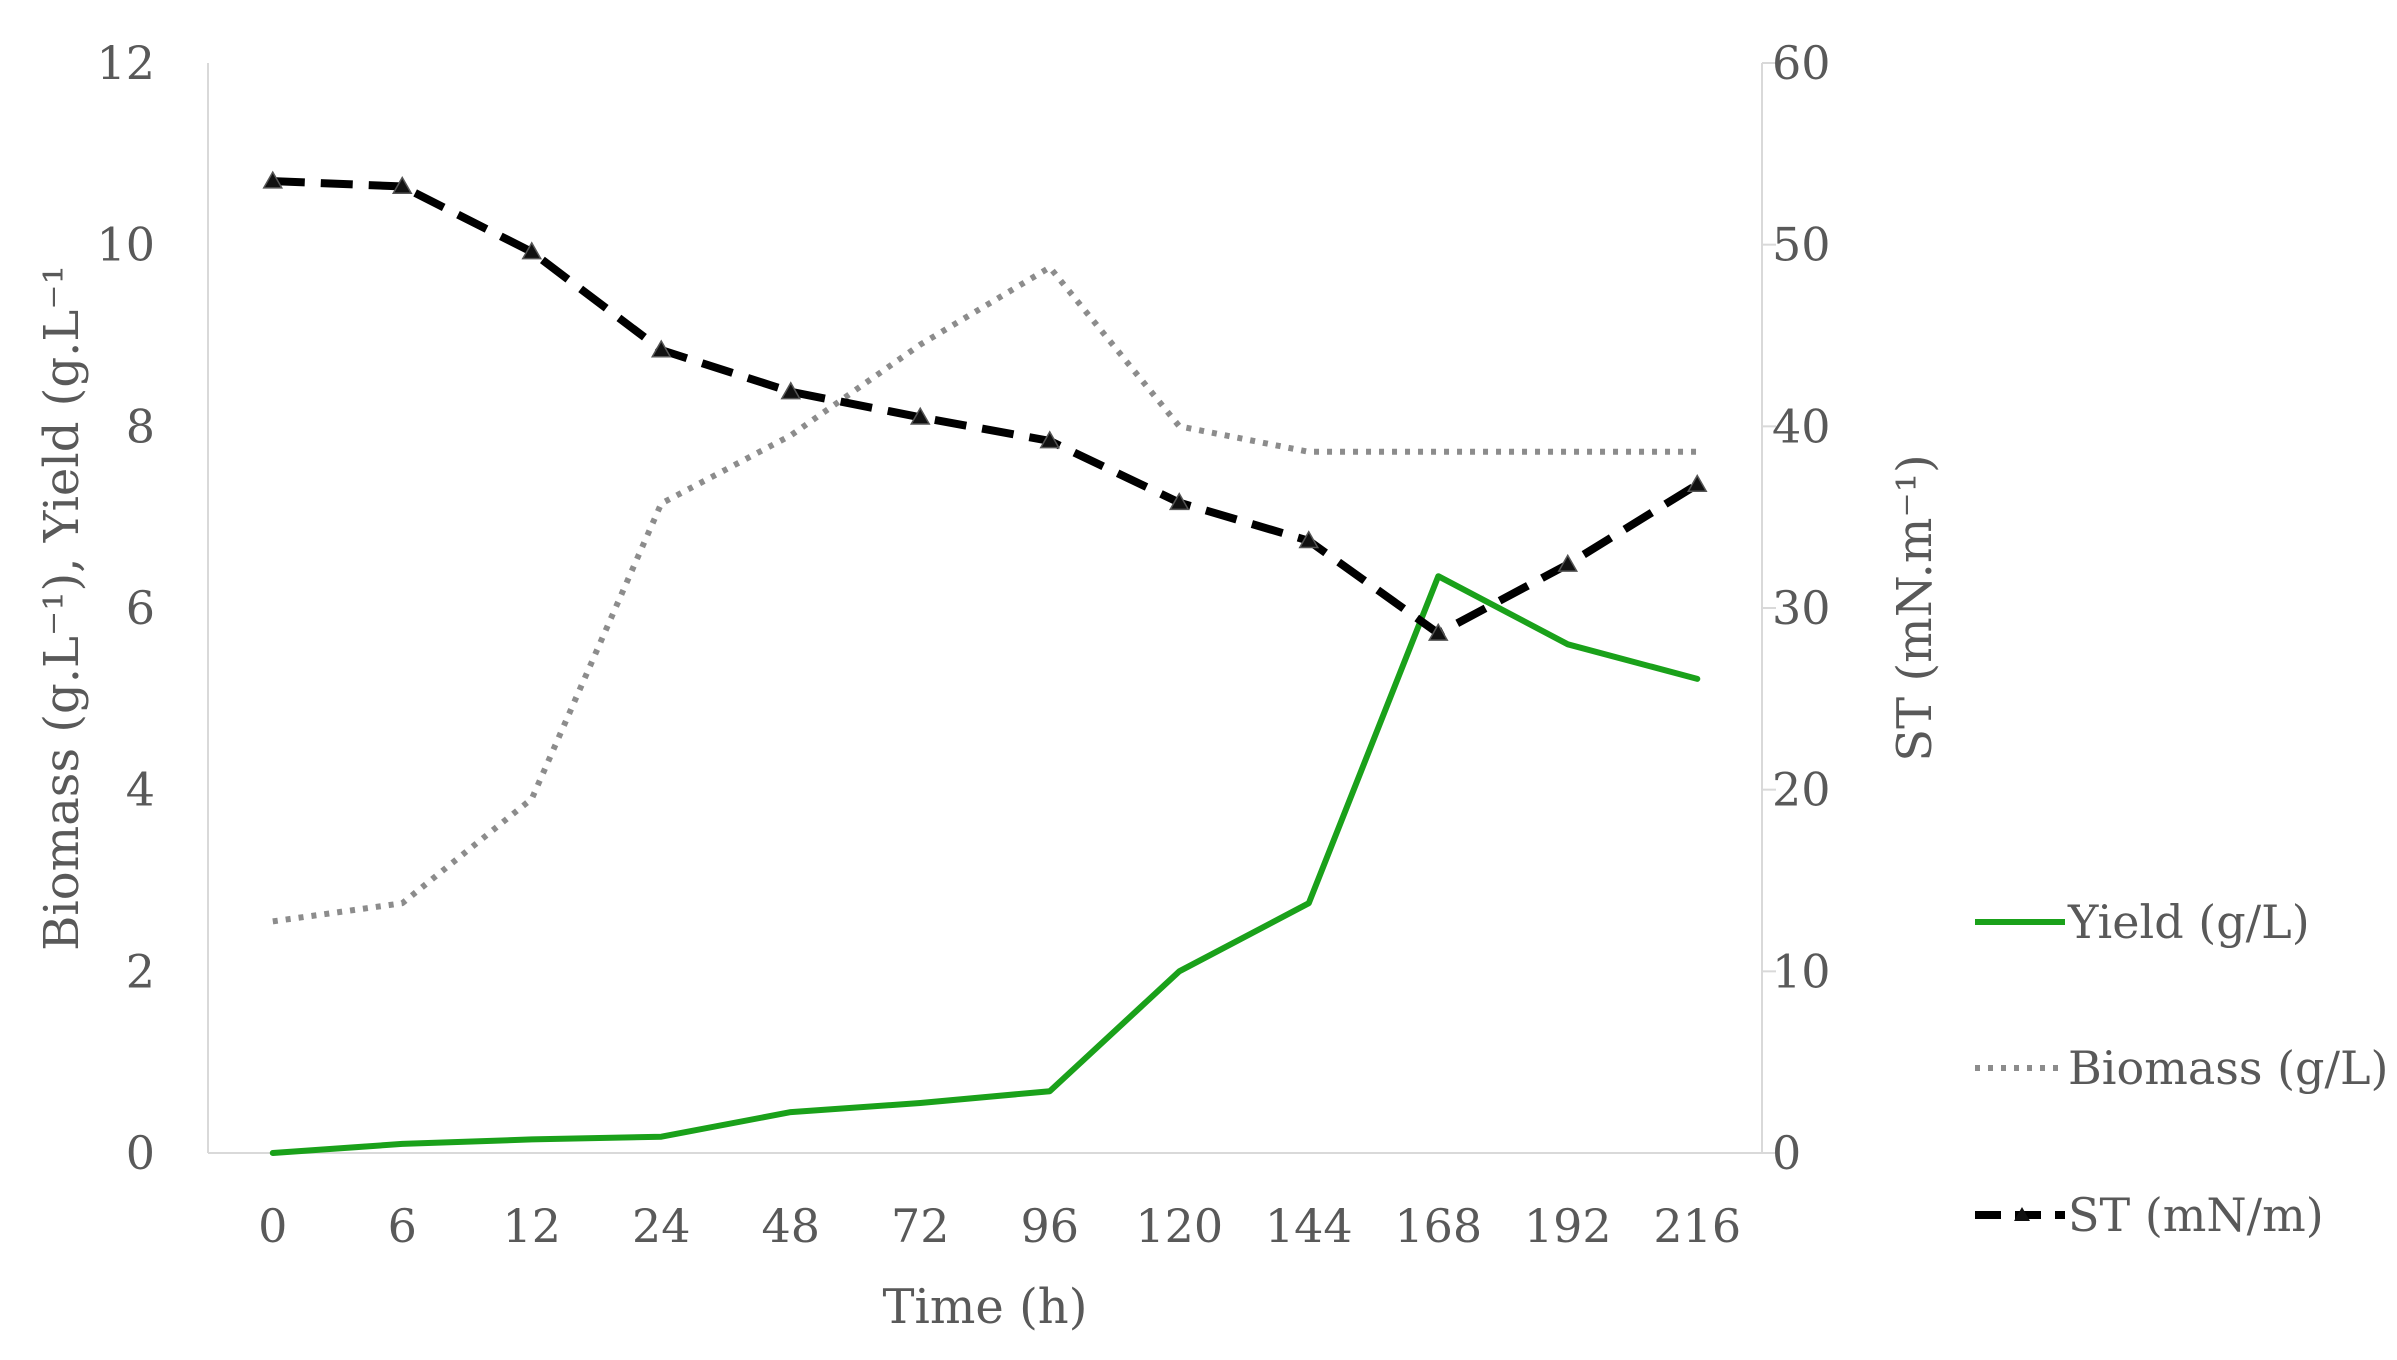  Describe the element at coordinates (1915, 607) in the screenshot. I see `y-axis-right-title: ST (mN.m⁻¹)` at that location.